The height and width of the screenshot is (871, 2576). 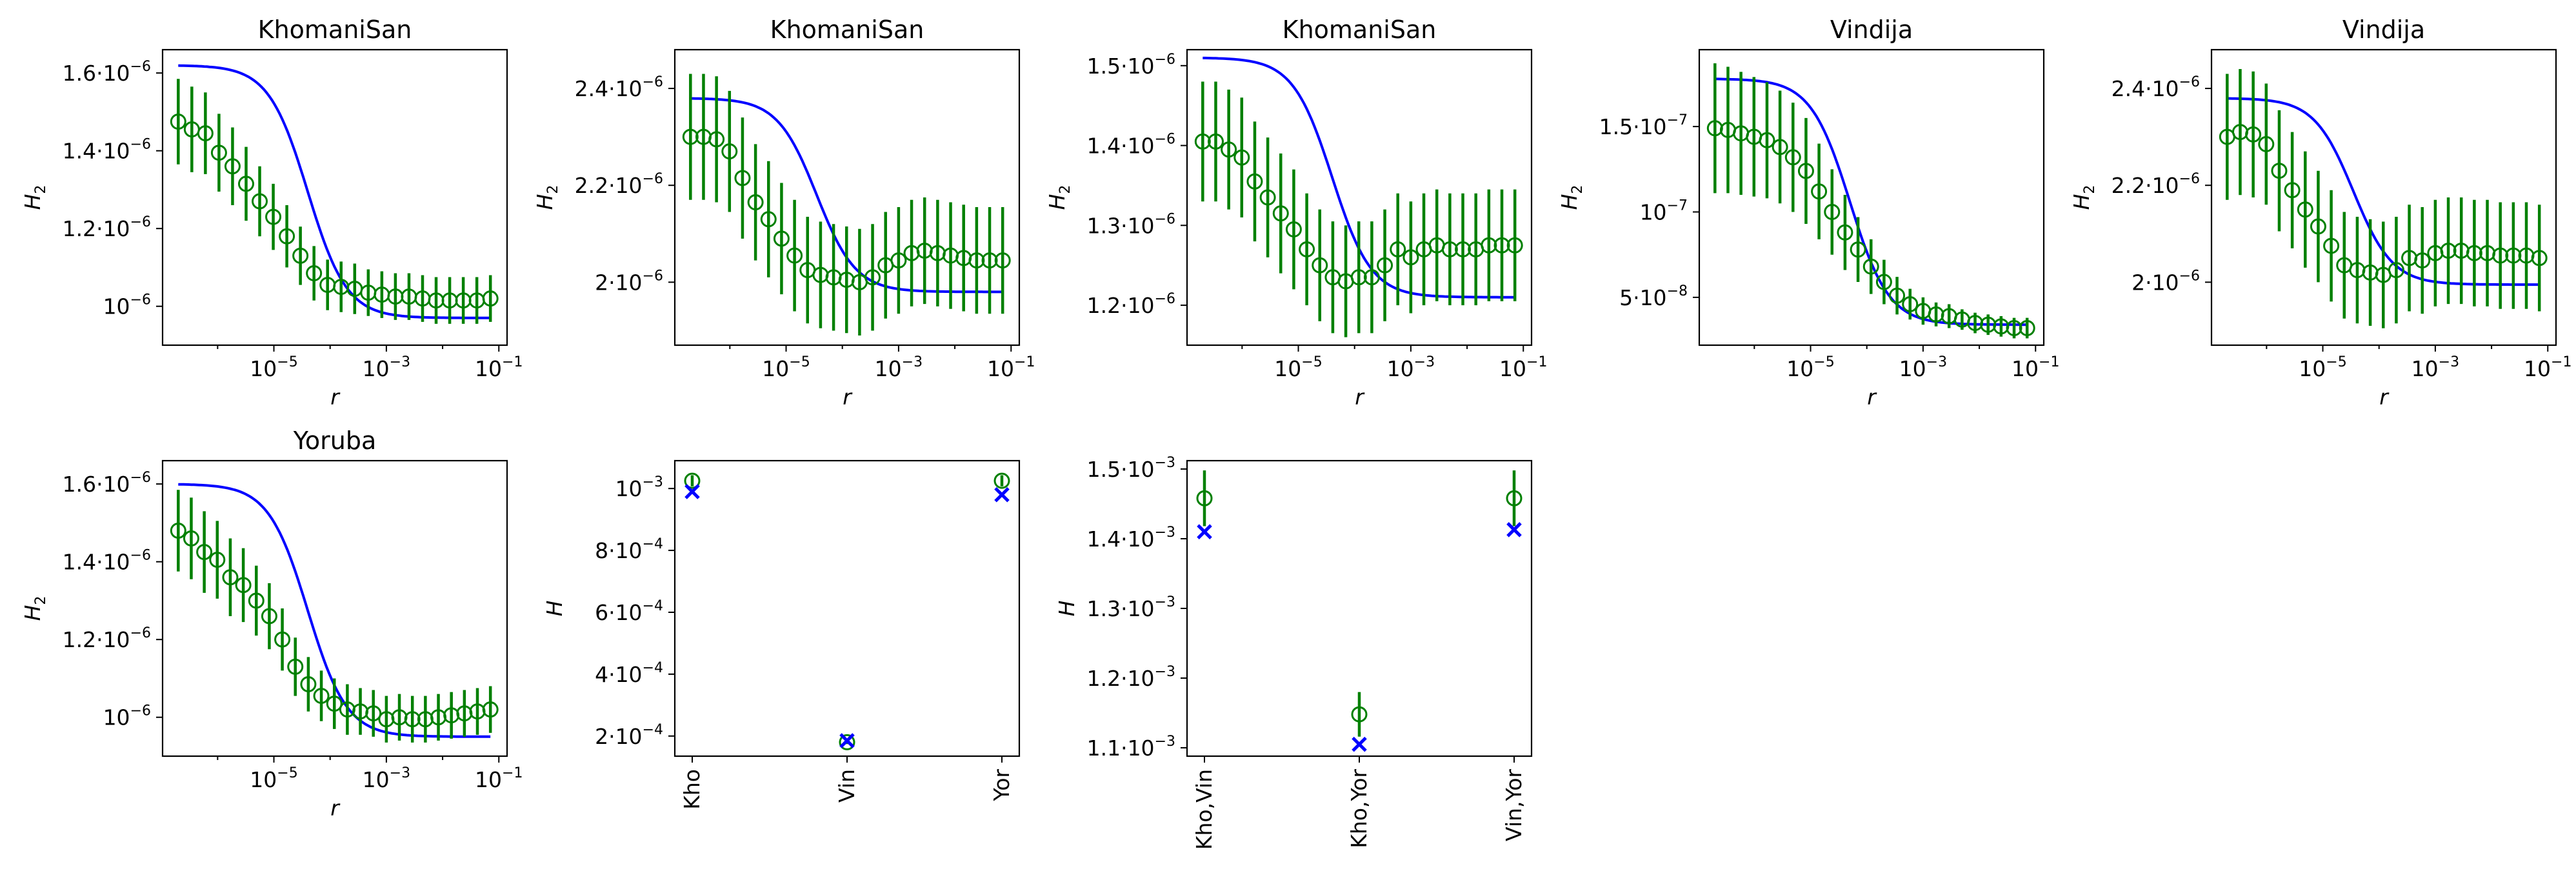 I want to click on tick-mantissa: 2.4, so click(x=2128, y=88).